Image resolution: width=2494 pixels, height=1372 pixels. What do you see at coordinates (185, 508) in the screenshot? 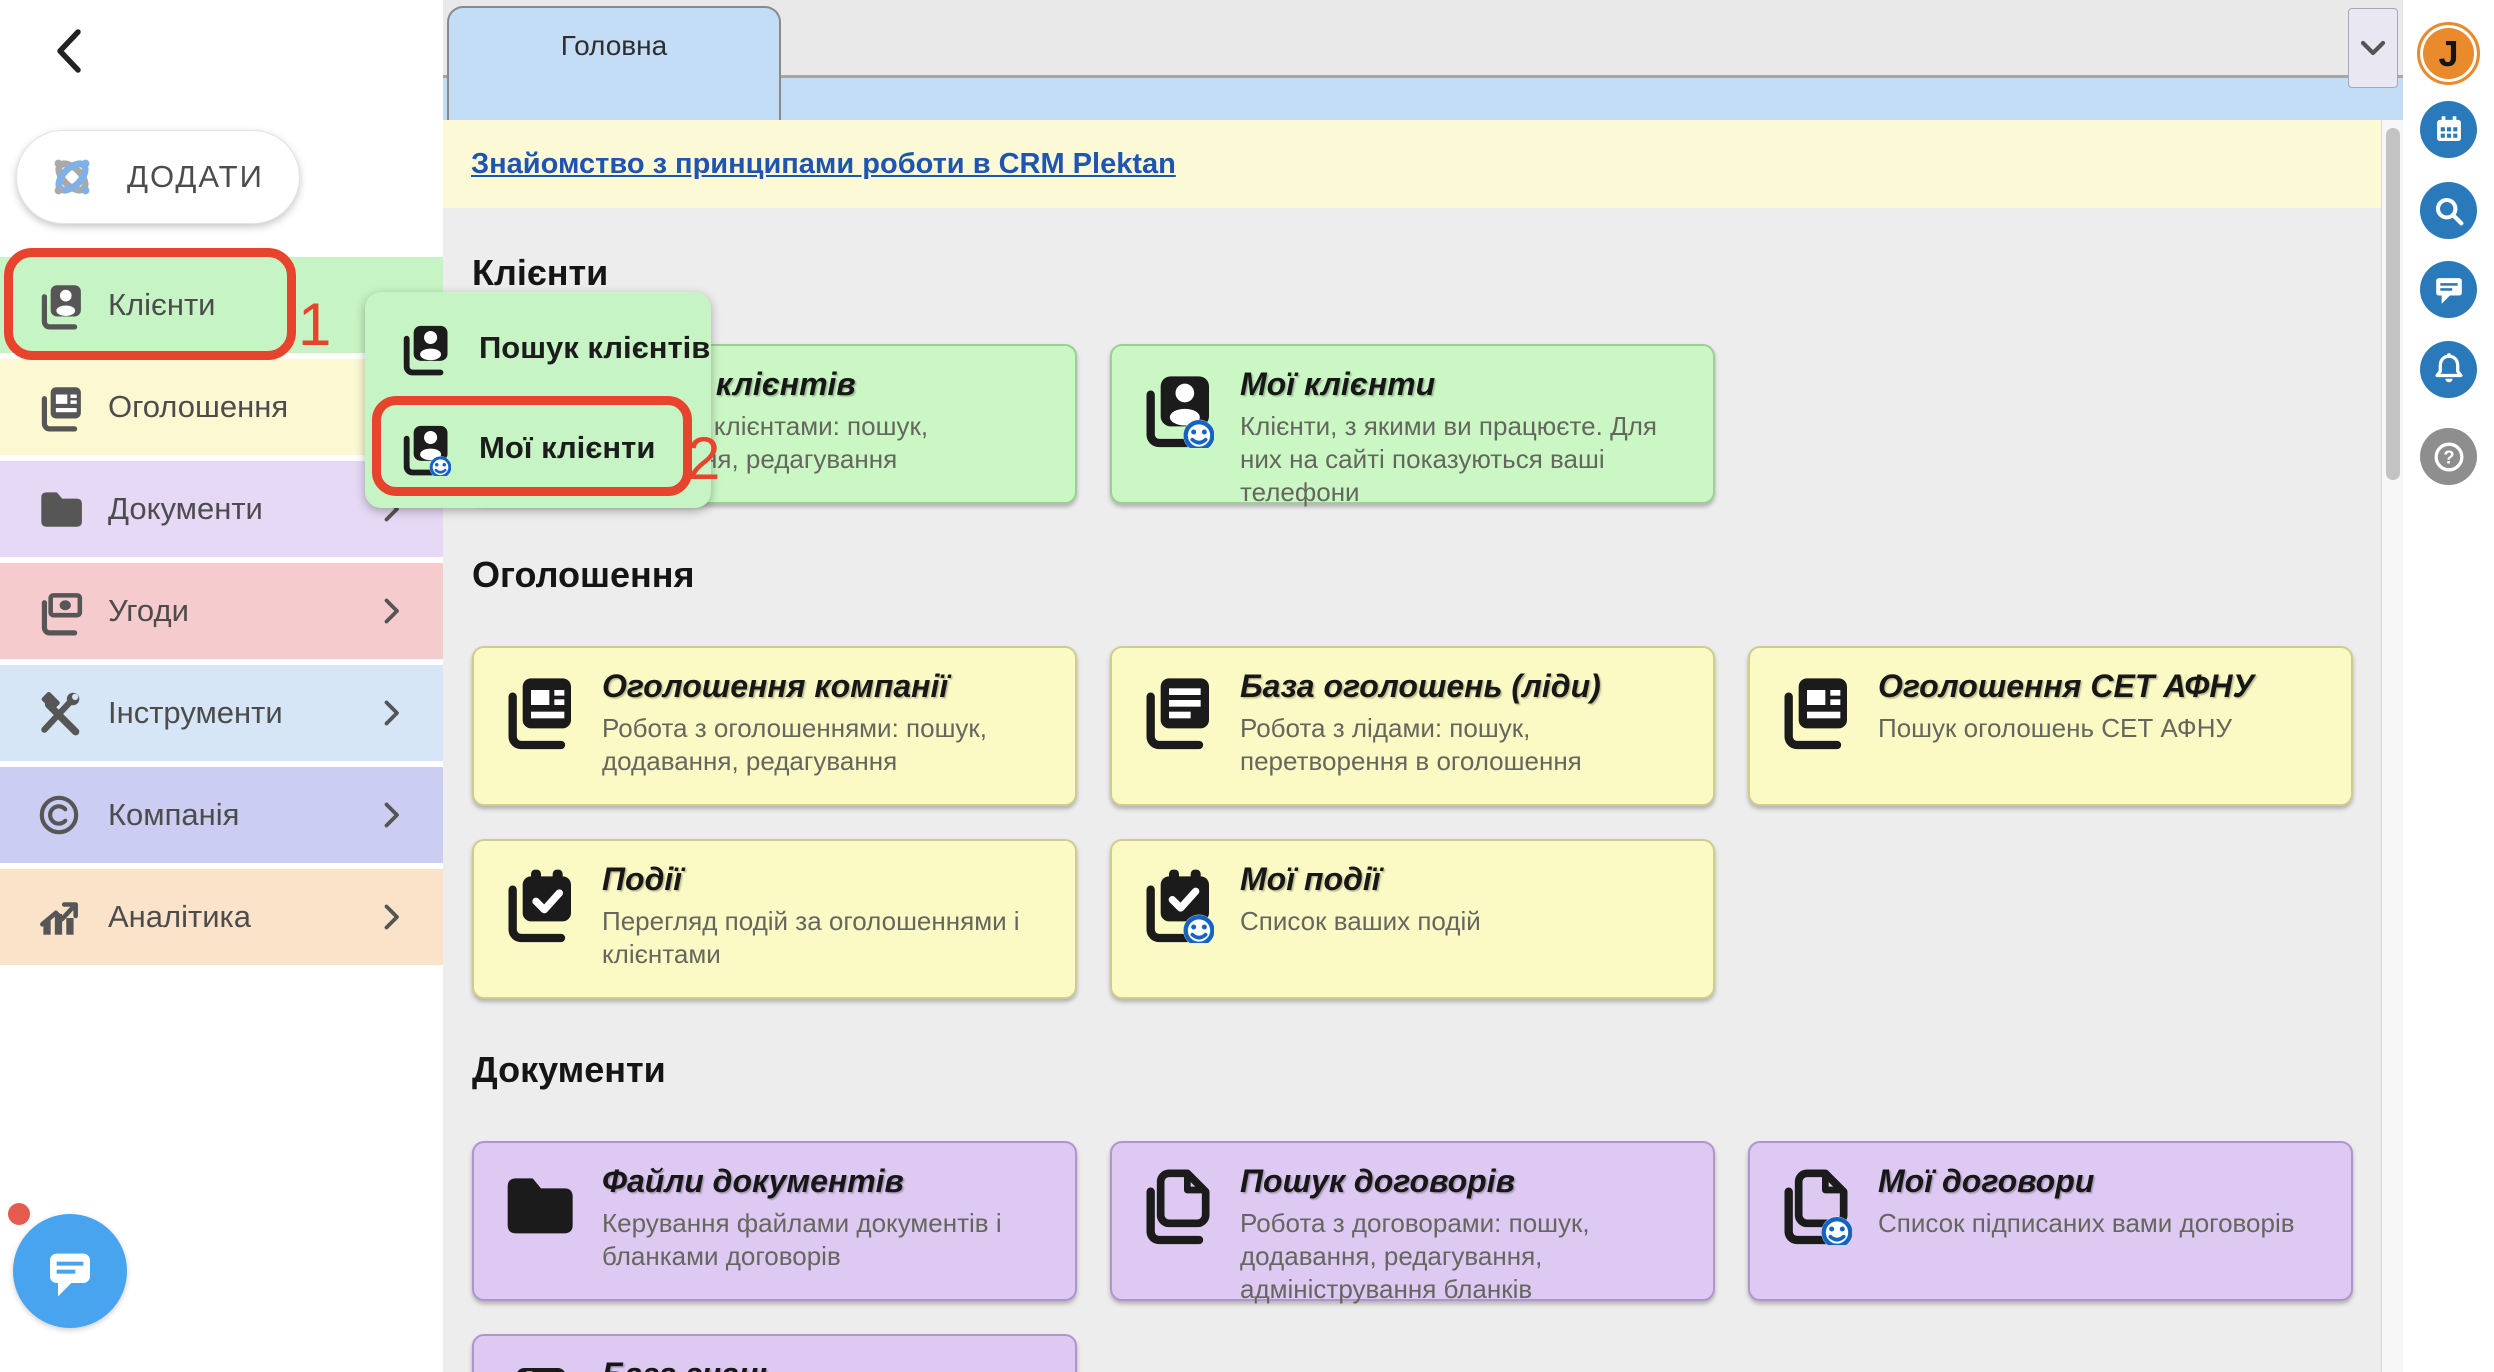
I see `sidebar-item-label: Документи` at bounding box center [185, 508].